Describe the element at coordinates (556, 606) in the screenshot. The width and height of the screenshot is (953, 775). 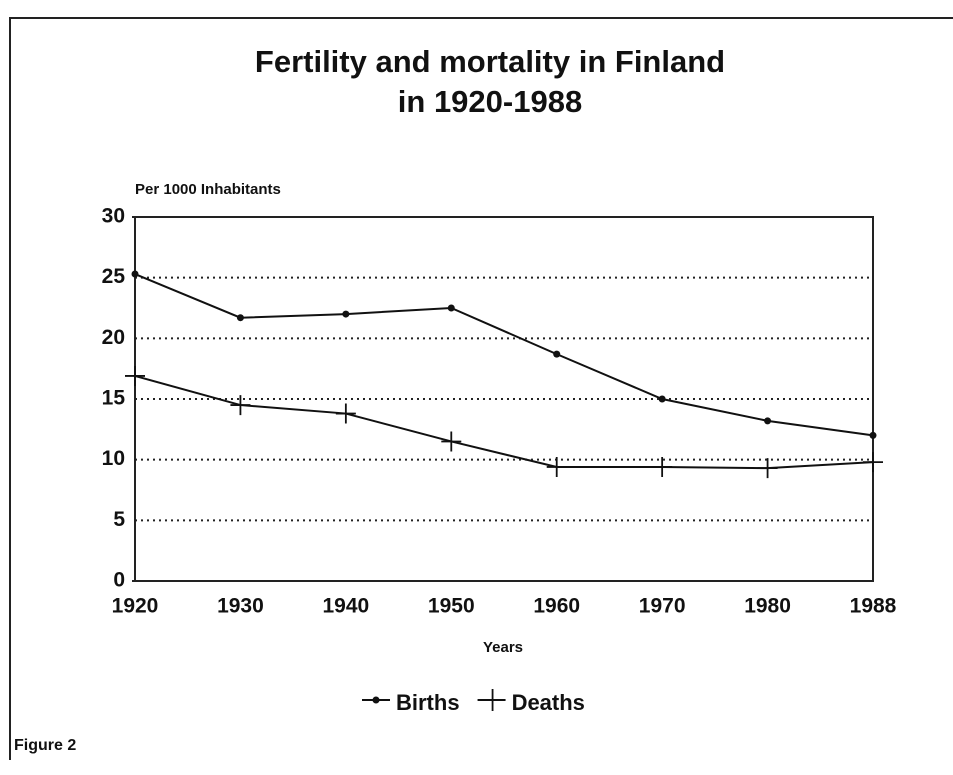
I see `x-tick-label: 1960` at that location.